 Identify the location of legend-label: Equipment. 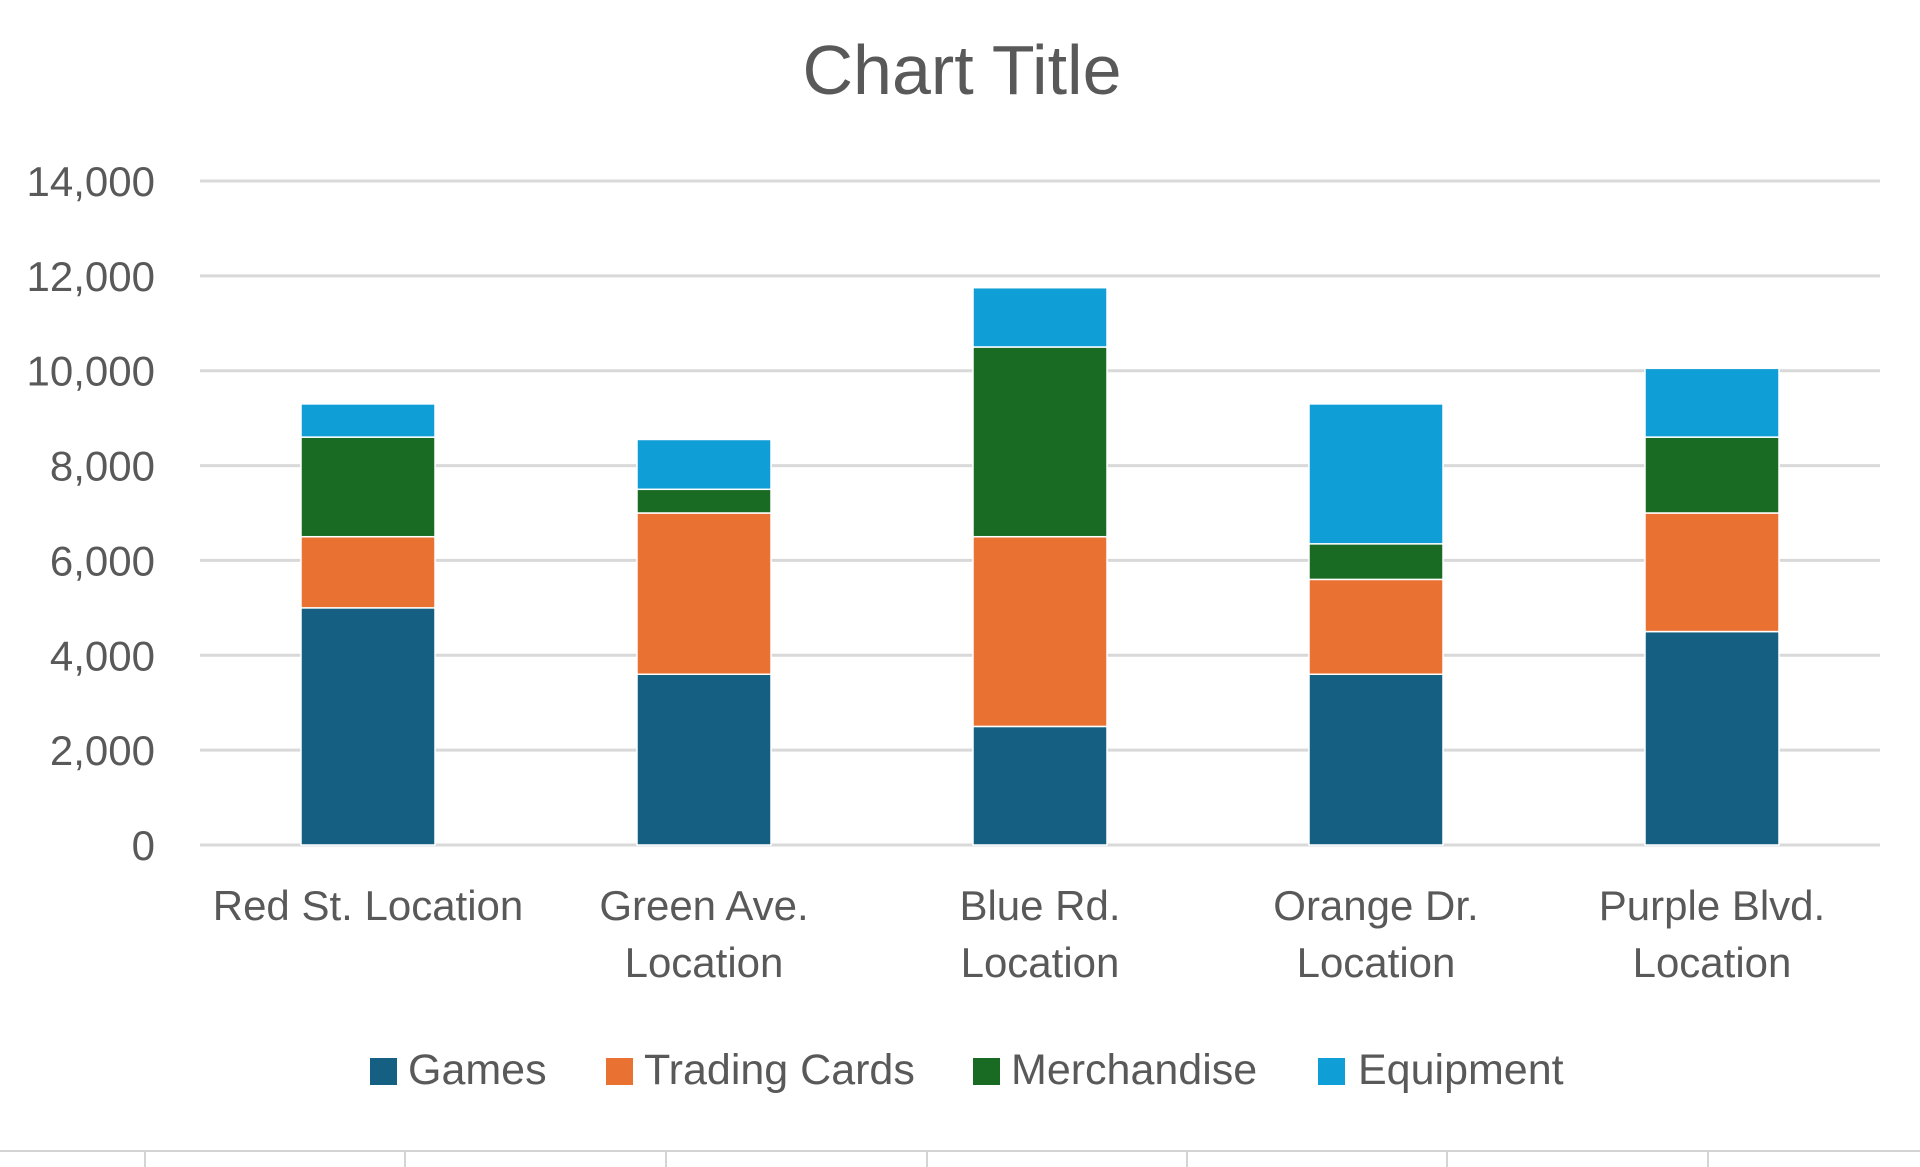
(1461, 1070).